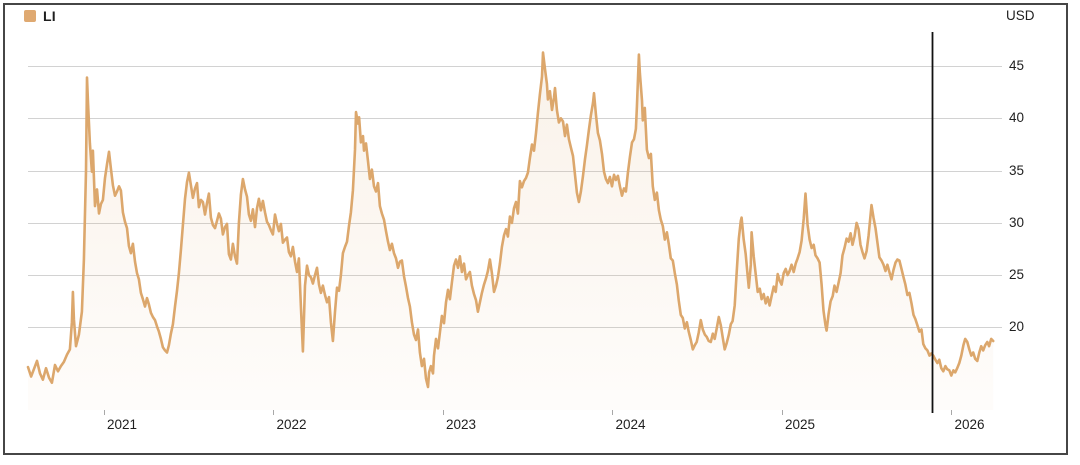 The width and height of the screenshot is (1080, 465). Describe the element at coordinates (1017, 275) in the screenshot. I see `y-axis-label: 25` at that location.